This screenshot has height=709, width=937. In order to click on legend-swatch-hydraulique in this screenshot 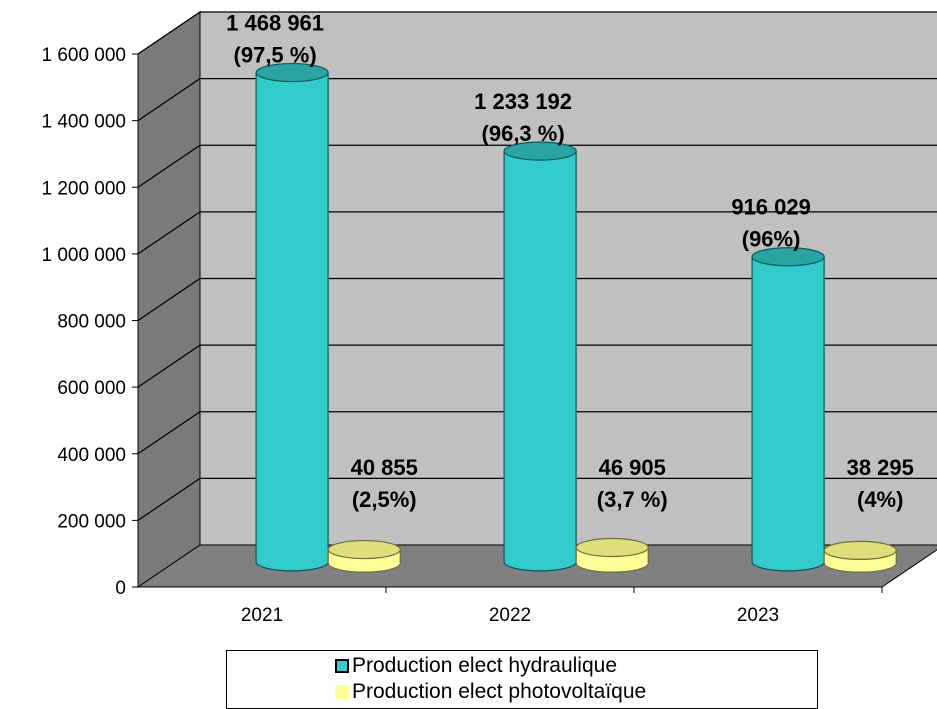, I will do `click(342, 666)`.